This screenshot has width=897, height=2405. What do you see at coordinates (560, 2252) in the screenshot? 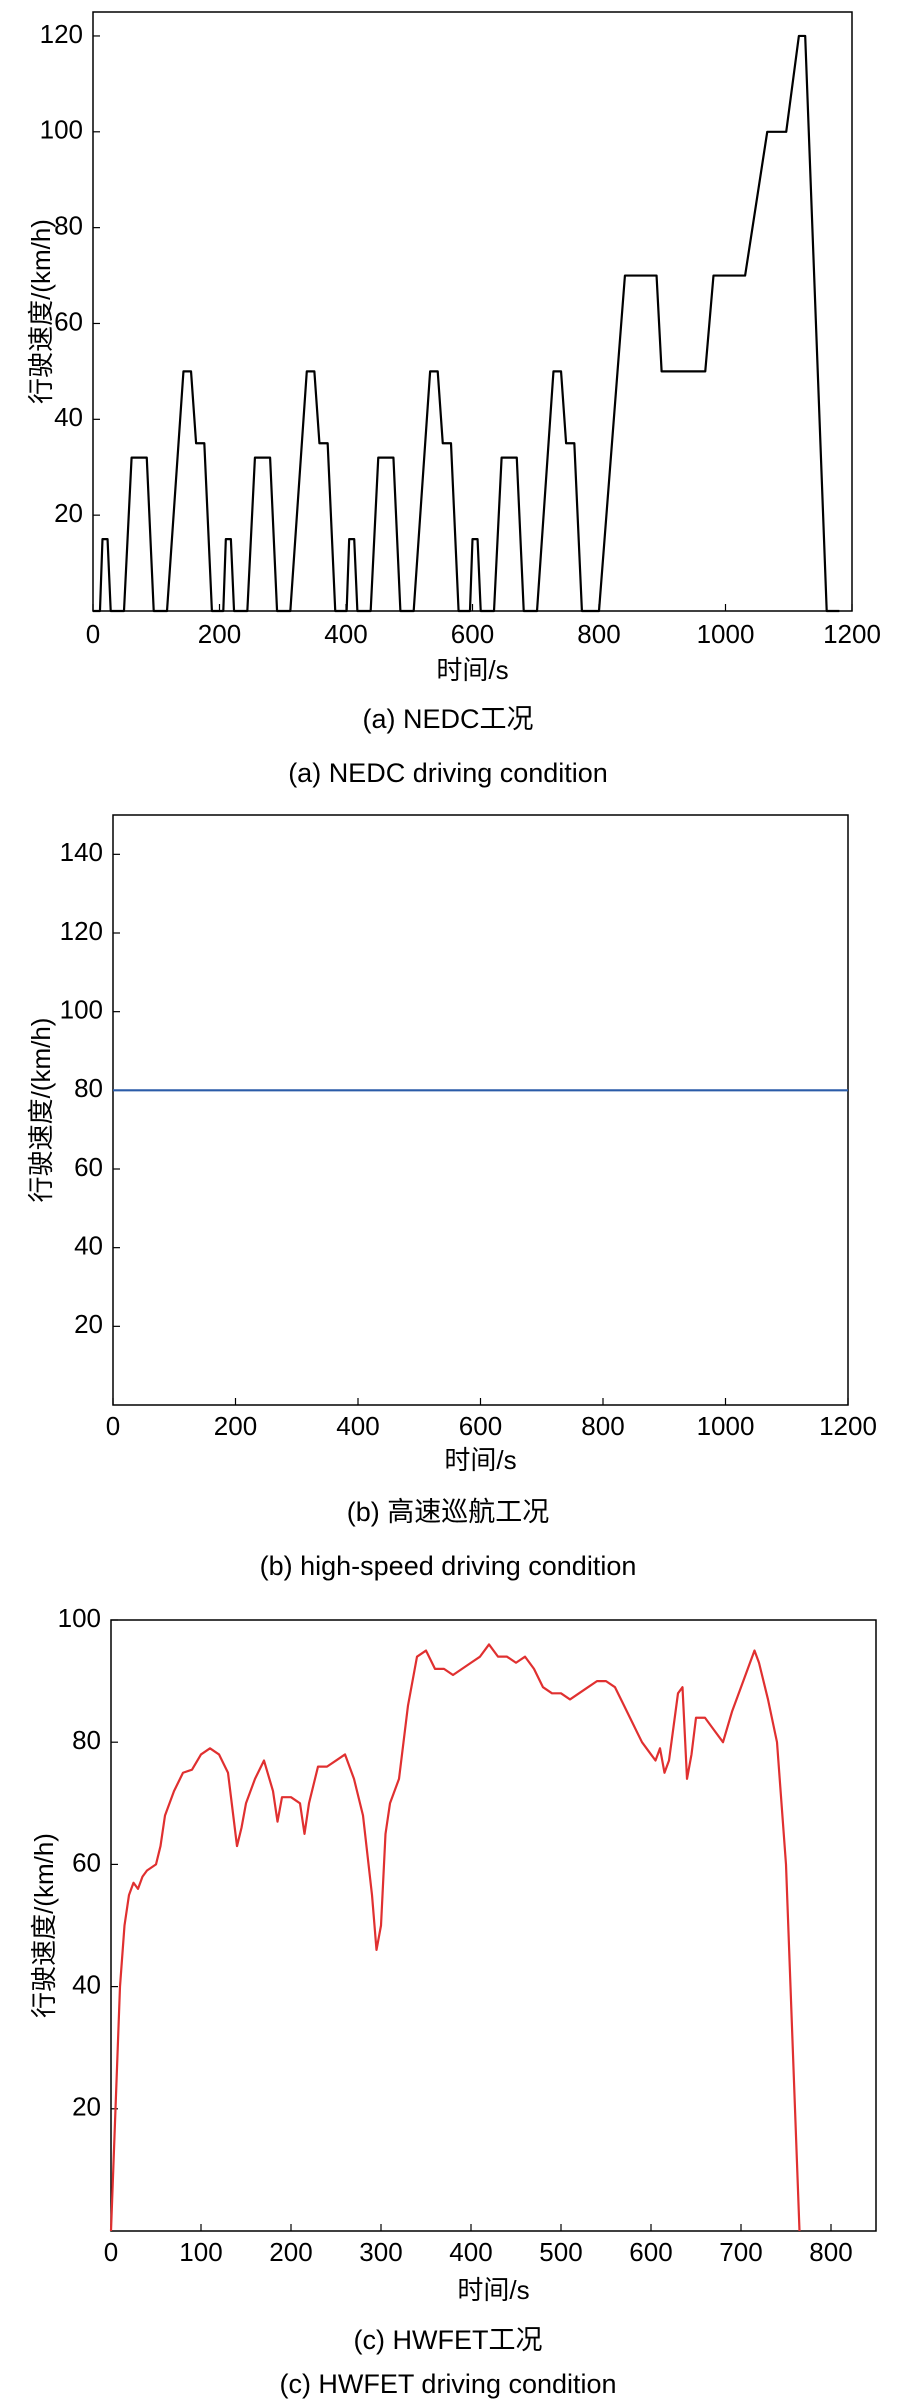
I see `x-tick-label: 500` at bounding box center [560, 2252].